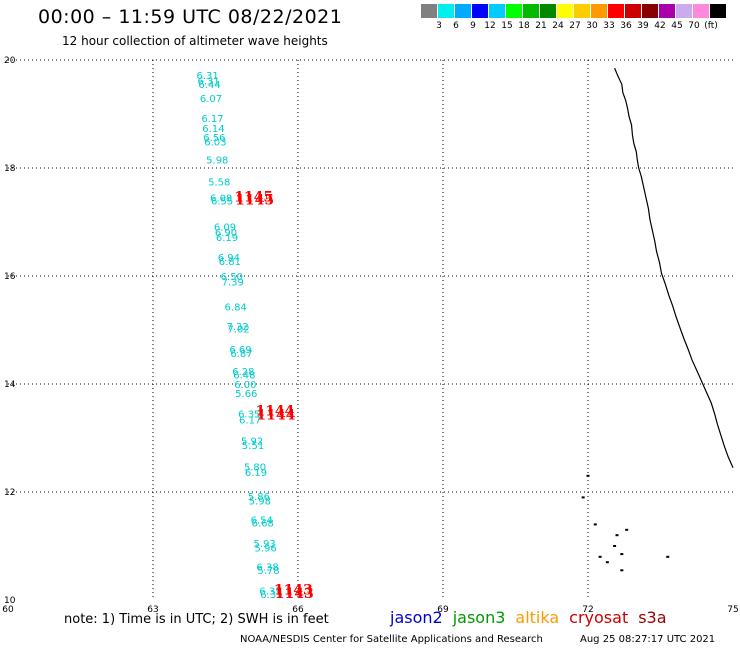 Image resolution: width=740 pixels, height=650 pixels. Describe the element at coordinates (225, 228) in the screenshot. I see `wave-height-value: 6.09` at that location.